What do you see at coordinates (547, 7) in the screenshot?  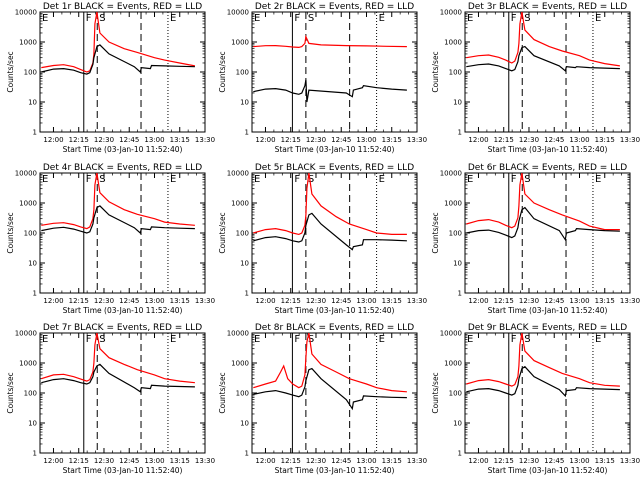 I see `panel-title: Det 3r BLACK = Events, RED = LLD` at bounding box center [547, 7].